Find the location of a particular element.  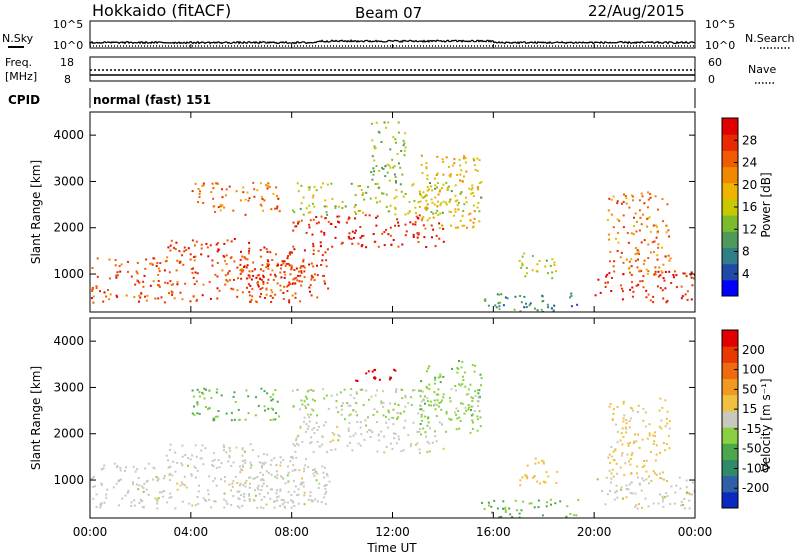

colorbar-swatch is located at coordinates (730, 403).